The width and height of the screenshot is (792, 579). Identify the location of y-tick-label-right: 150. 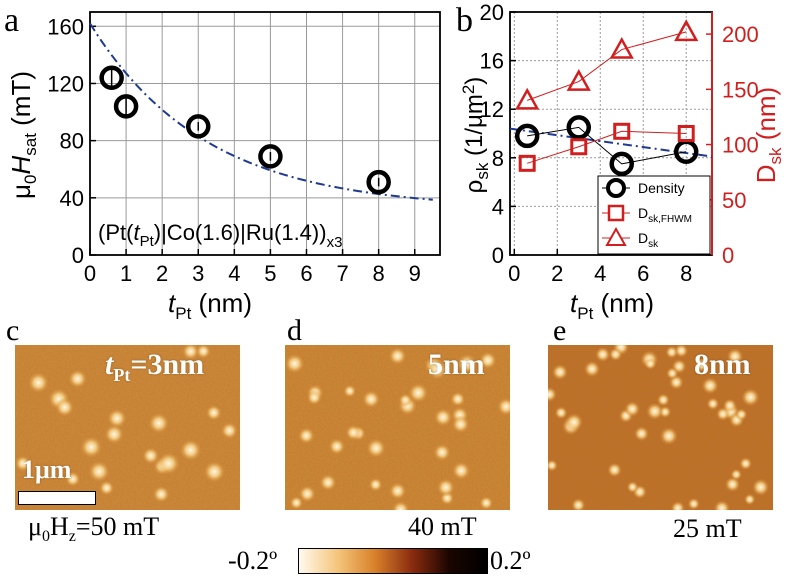
(740, 89).